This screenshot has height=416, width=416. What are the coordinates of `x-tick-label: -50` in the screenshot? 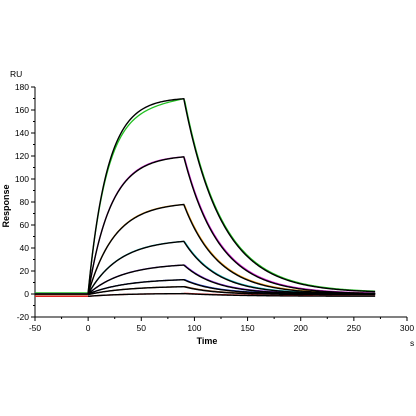 It's located at (35, 328).